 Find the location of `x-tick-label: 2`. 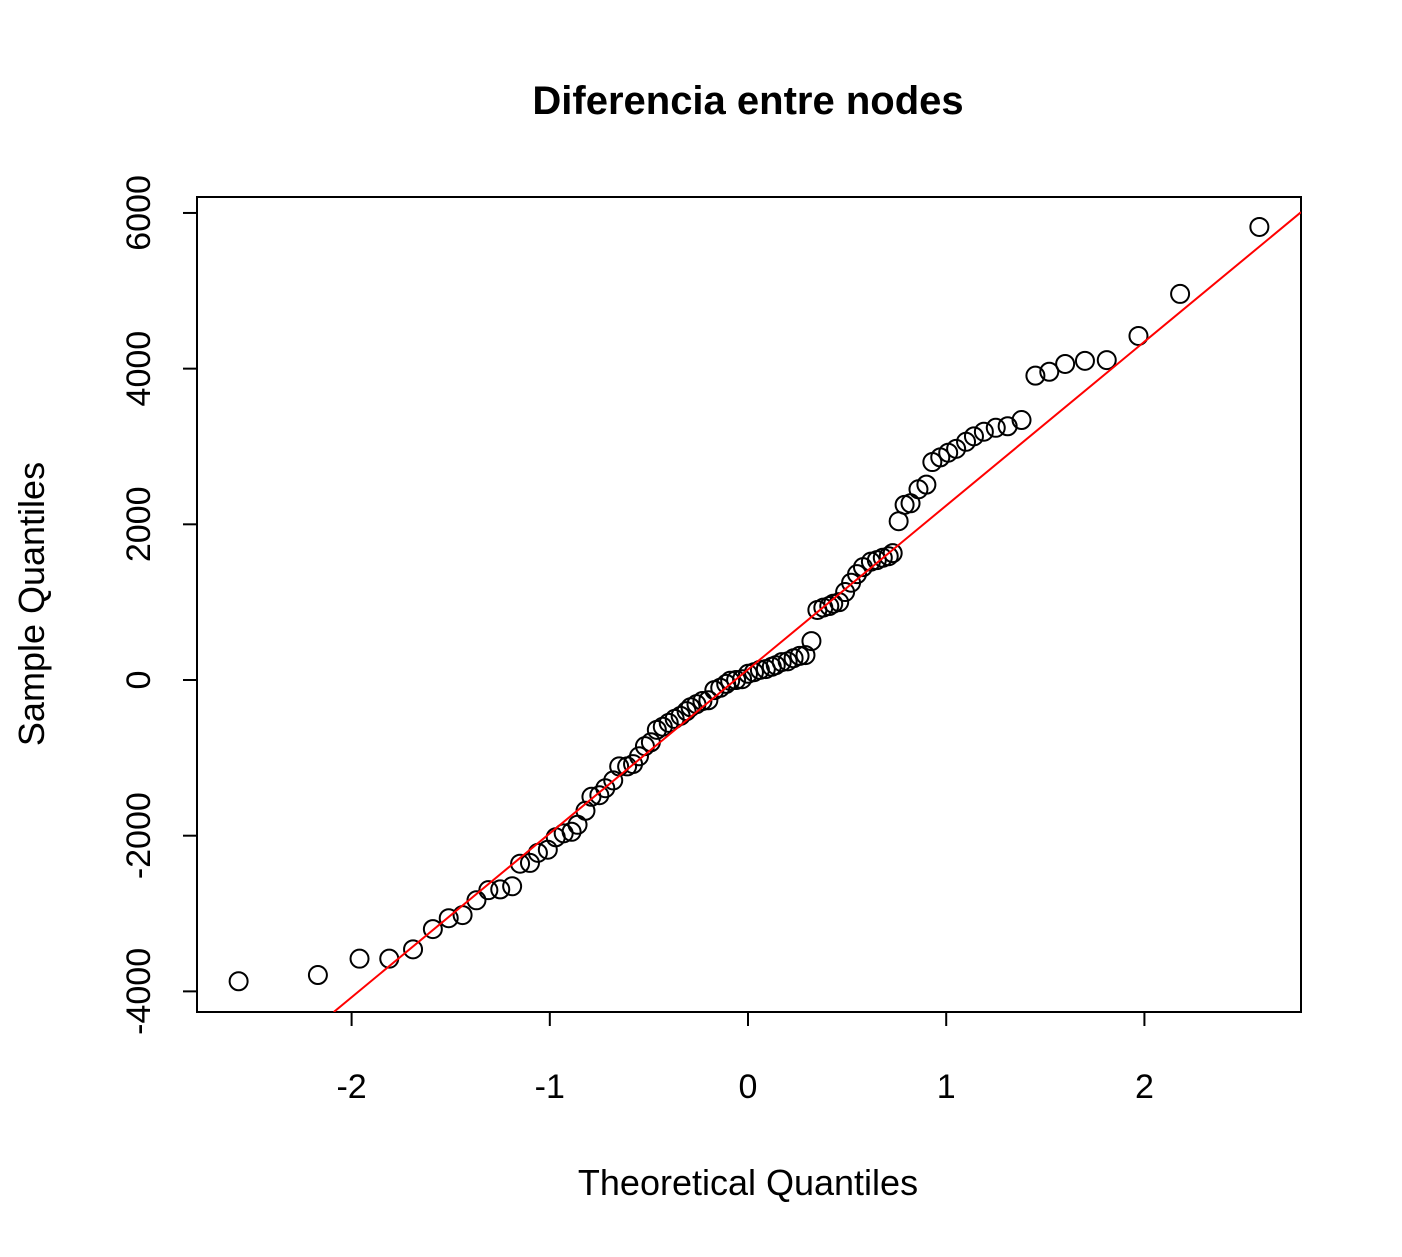

x-tick-label: 2 is located at coordinates (1144, 1087).